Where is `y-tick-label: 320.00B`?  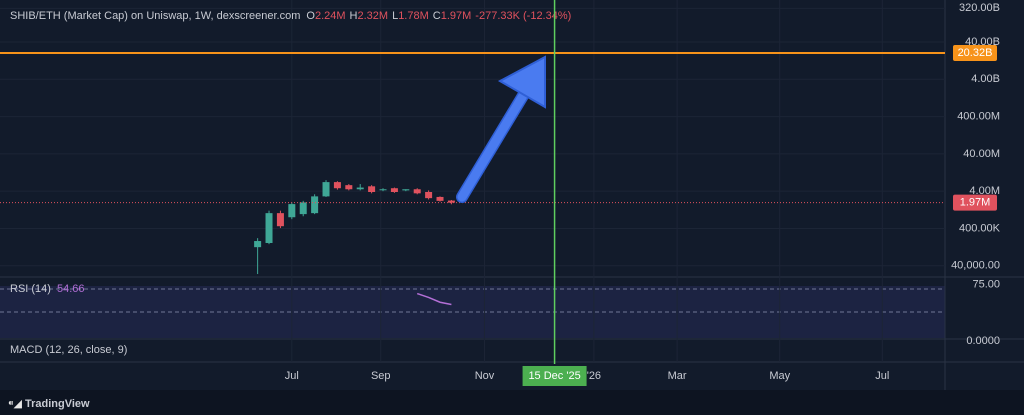 y-tick-label: 320.00B is located at coordinates (979, 8).